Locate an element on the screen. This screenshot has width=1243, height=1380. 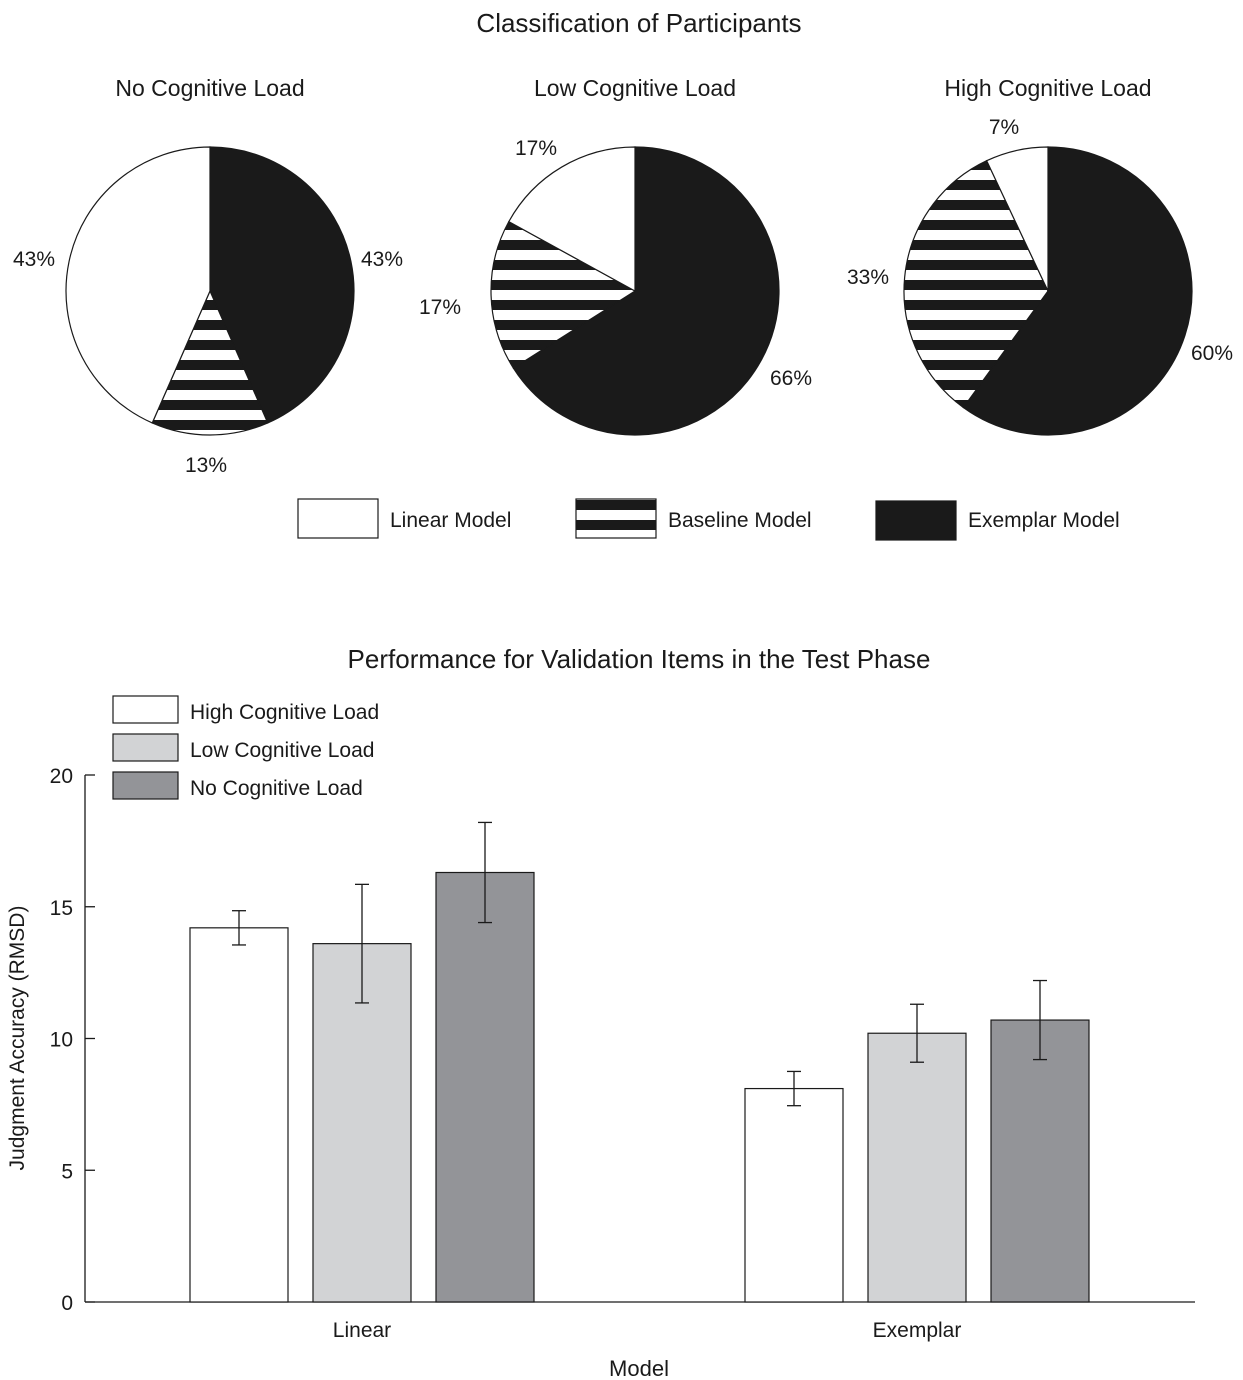
bar-linear-no-cognitive-load is located at coordinates (485, 1087).